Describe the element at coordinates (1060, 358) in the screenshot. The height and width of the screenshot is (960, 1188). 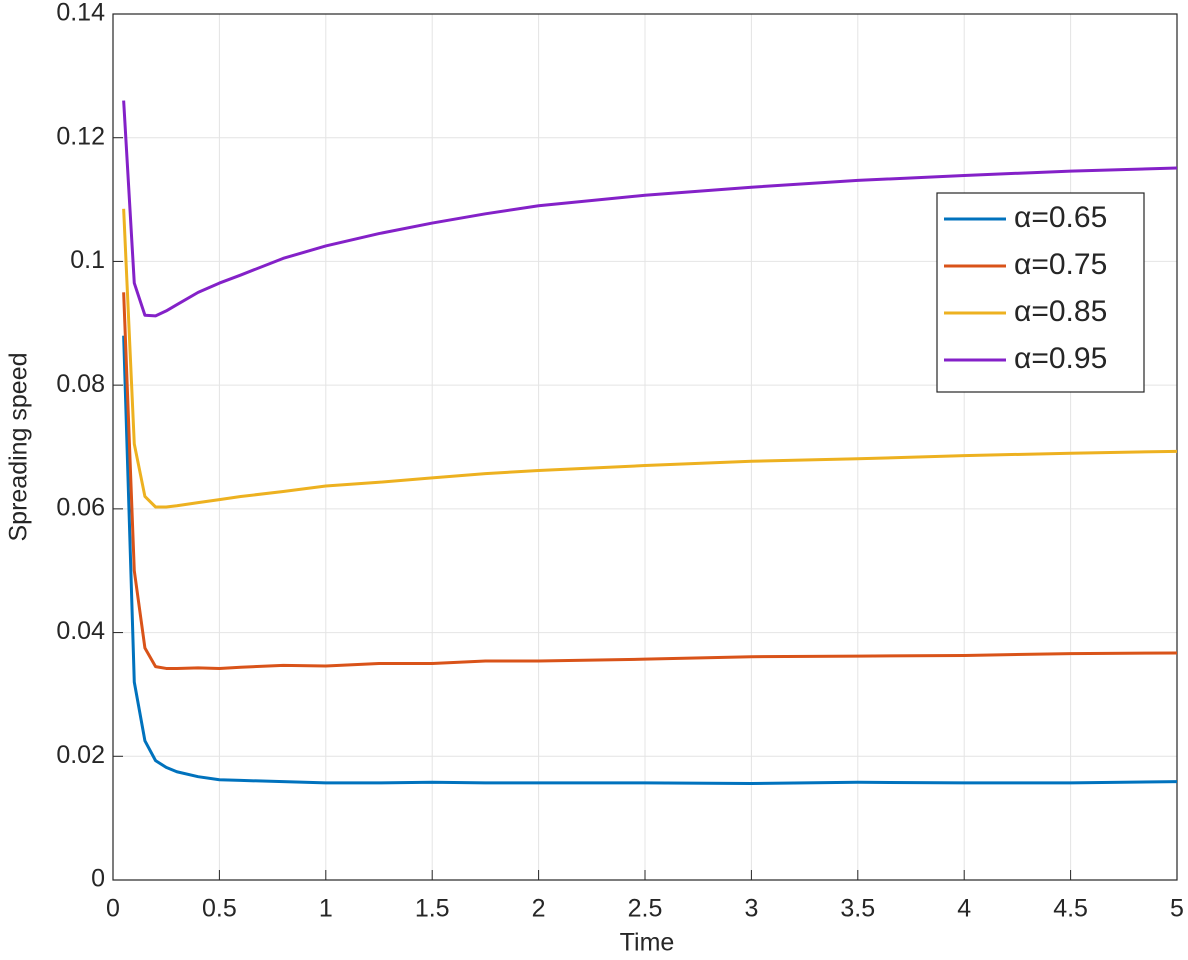
I see `legend-label: α=0.95` at that location.